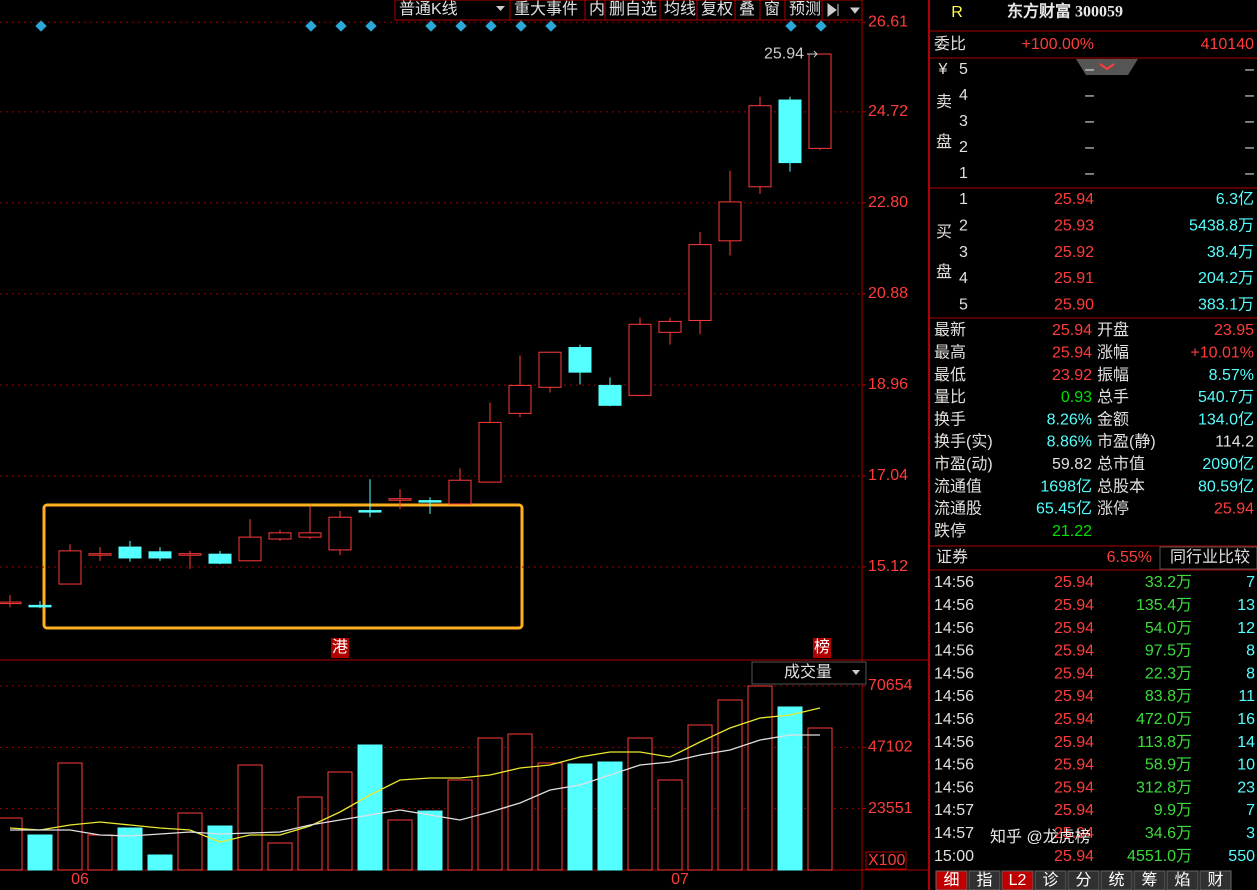 This screenshot has height=890, width=1257. I want to click on toolbar-label: 均线, so click(680, 9).